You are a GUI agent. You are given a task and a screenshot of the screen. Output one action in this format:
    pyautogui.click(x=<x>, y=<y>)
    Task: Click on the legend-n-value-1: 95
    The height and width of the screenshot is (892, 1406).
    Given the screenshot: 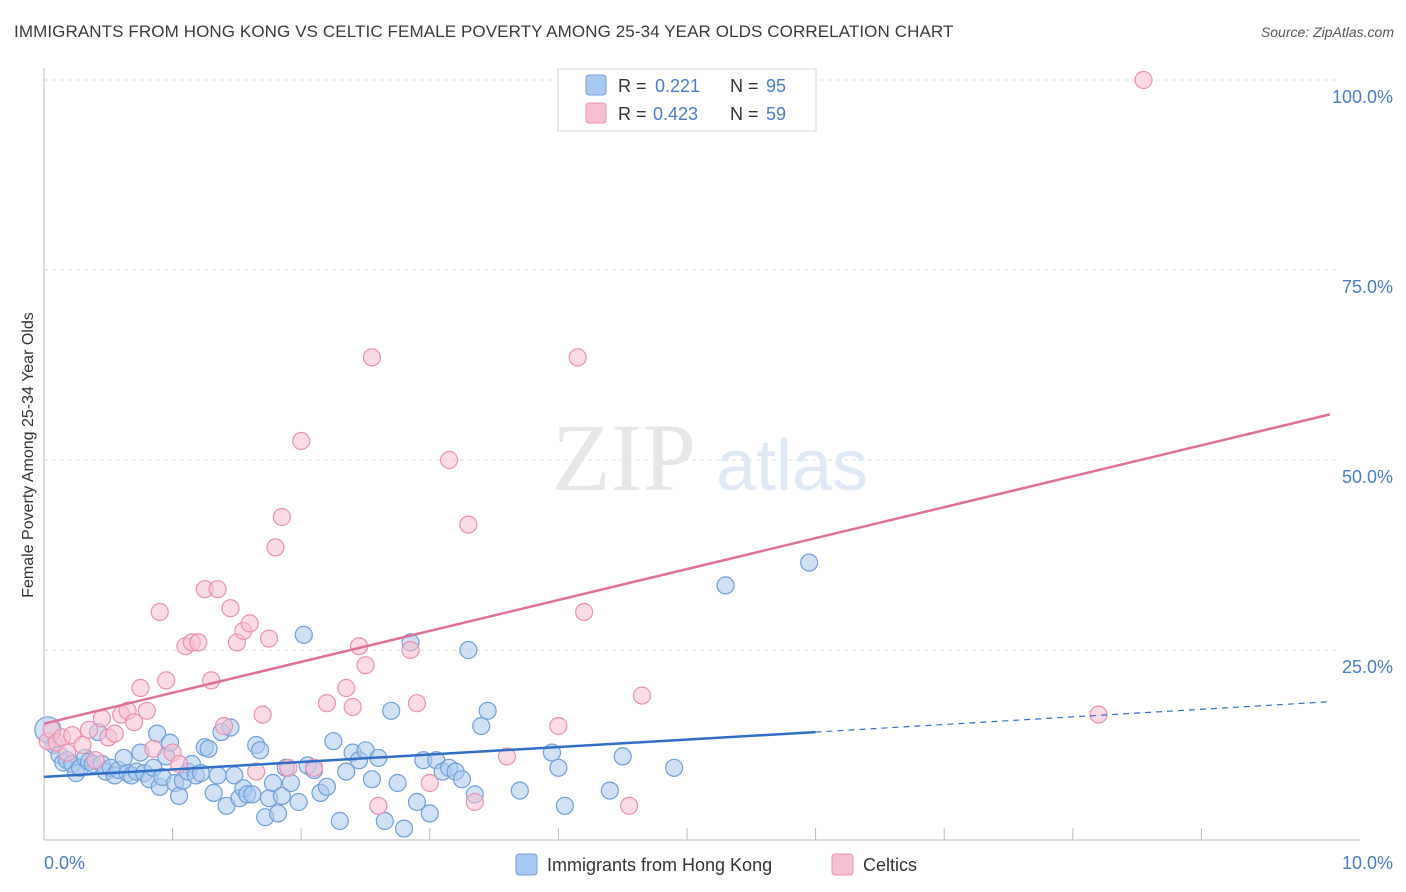 What is the action you would take?
    pyautogui.click(x=776, y=86)
    